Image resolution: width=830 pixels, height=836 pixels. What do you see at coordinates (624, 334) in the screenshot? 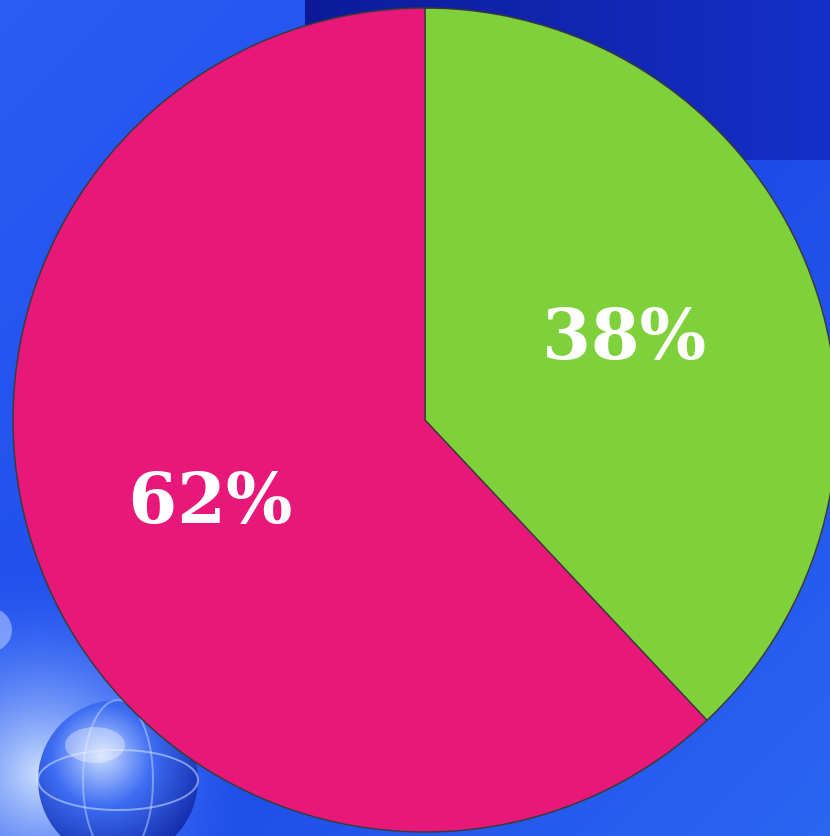
I see `slice-label-0: 38%` at bounding box center [624, 334].